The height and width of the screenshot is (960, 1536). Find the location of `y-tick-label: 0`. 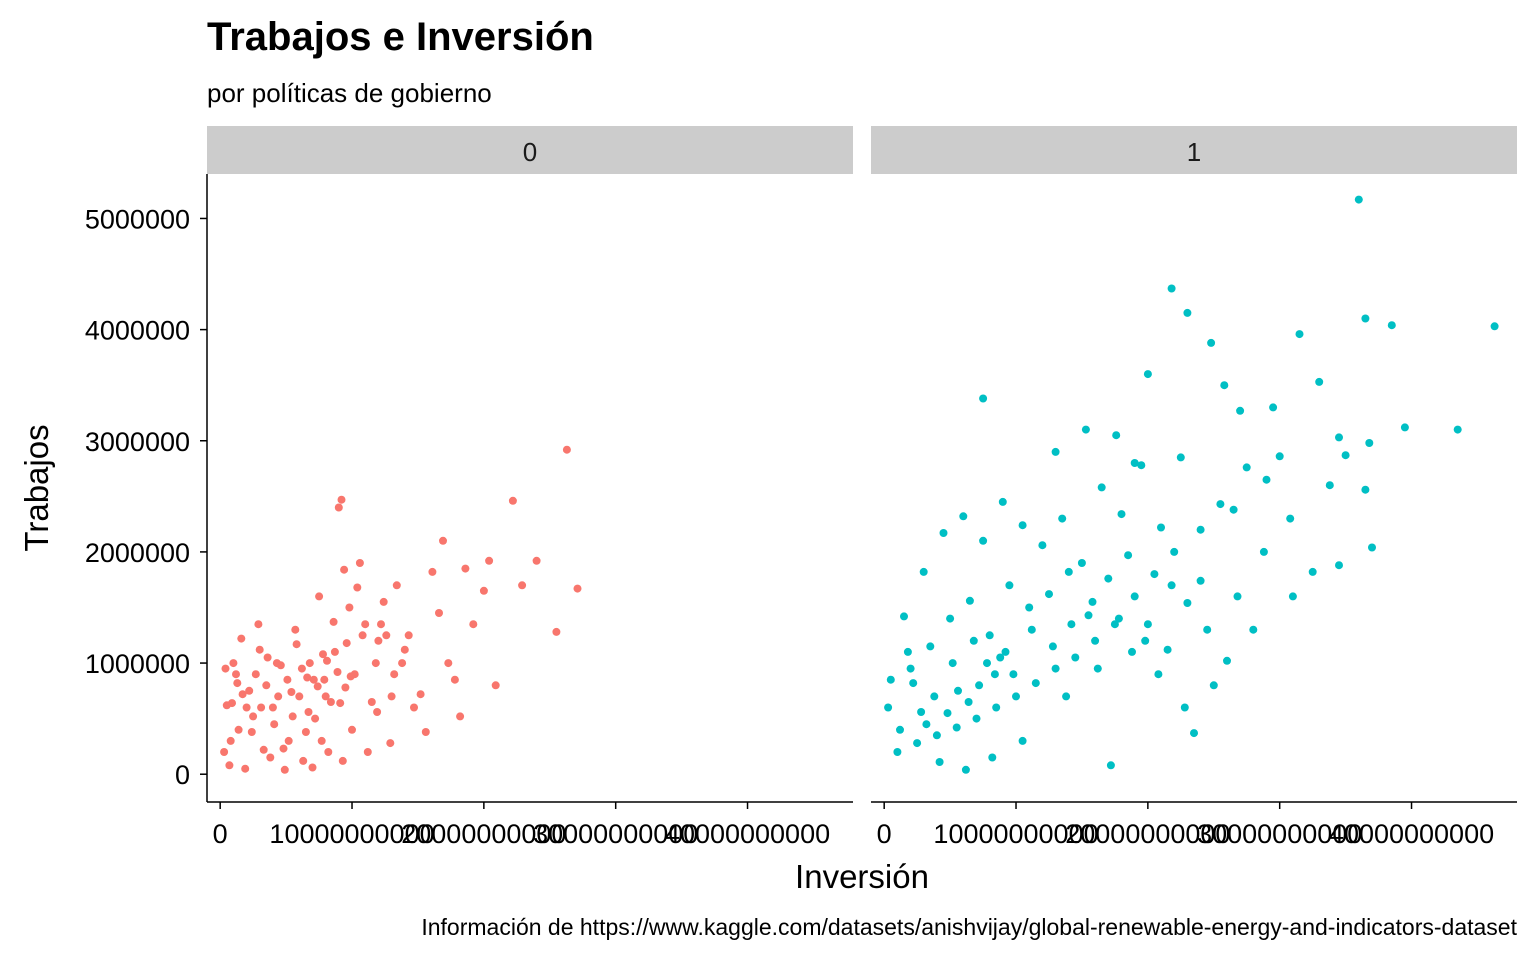

y-tick-label: 0 is located at coordinates (182, 775).